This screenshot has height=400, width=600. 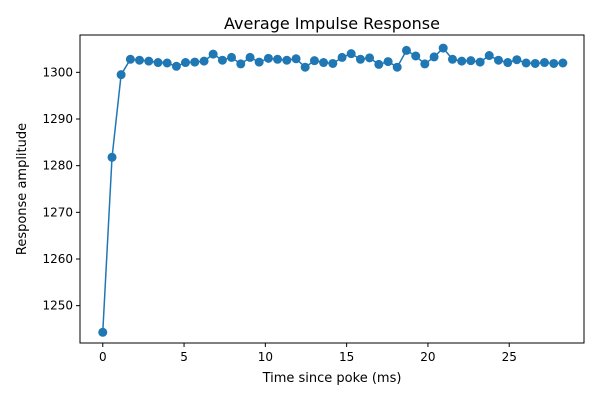 I want to click on chart-title: Average Impulse Response, so click(x=332, y=23).